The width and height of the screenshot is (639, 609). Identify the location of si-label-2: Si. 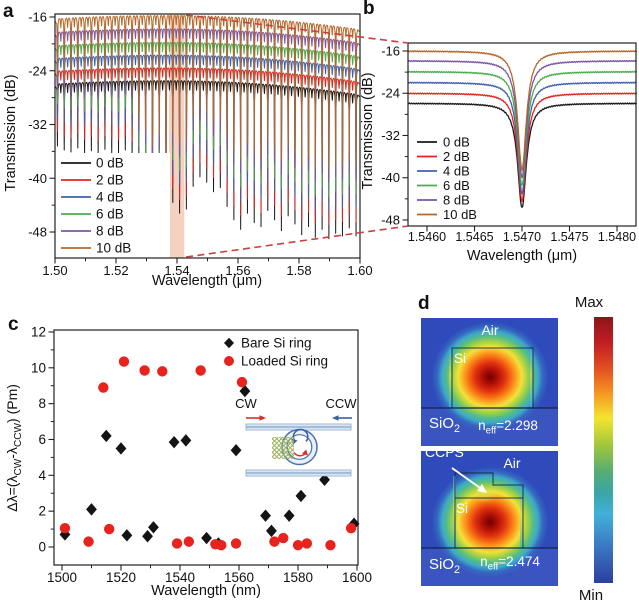
(462, 508).